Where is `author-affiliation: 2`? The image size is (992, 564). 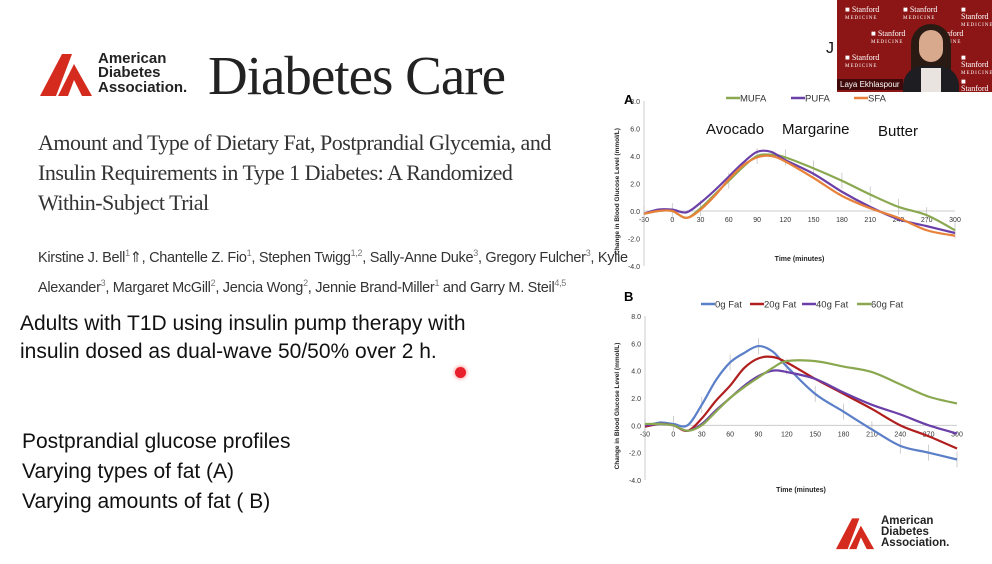 author-affiliation: 2 is located at coordinates (213, 282).